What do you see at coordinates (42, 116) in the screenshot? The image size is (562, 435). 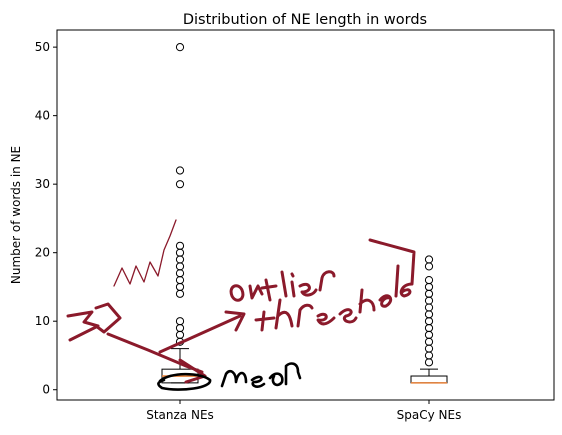 I see `y-tick-label: 40` at bounding box center [42, 116].